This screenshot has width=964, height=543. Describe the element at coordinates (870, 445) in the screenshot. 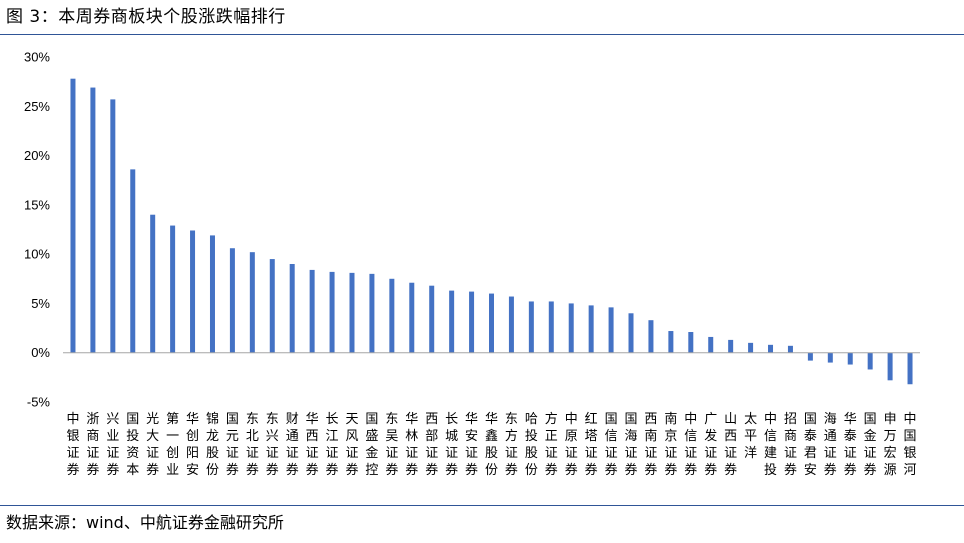

I see `x-tick-label: 国金证券` at that location.